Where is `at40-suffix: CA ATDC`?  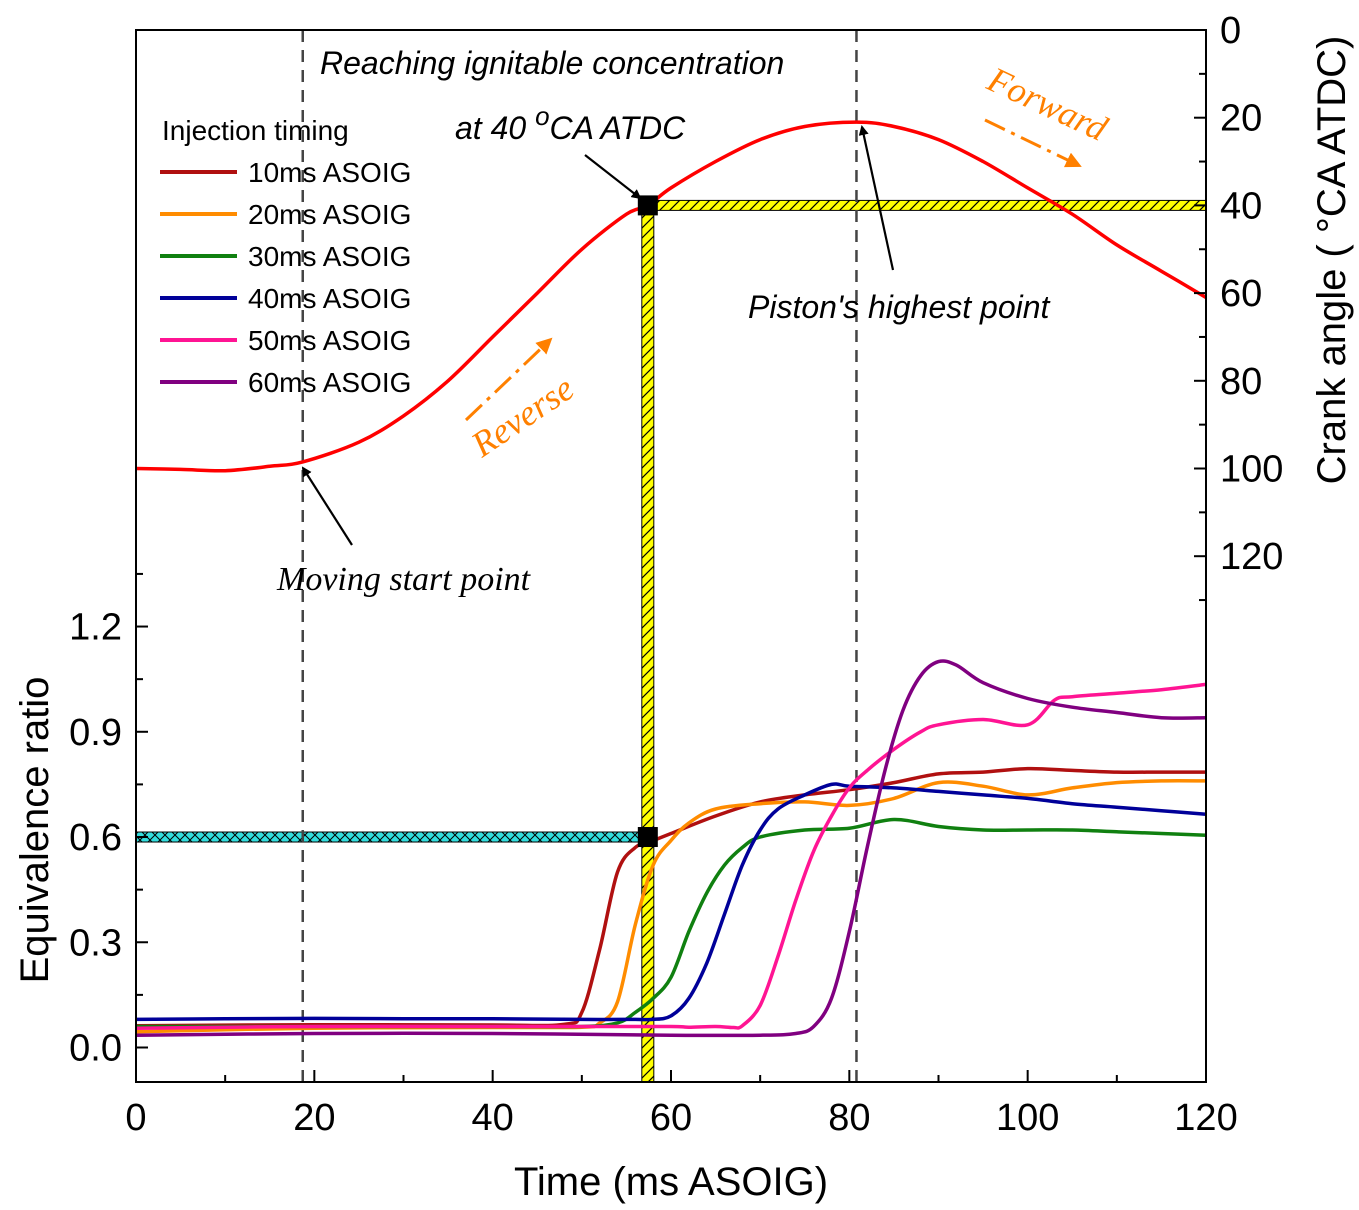 at40-suffix: CA ATDC is located at coordinates (618, 128).